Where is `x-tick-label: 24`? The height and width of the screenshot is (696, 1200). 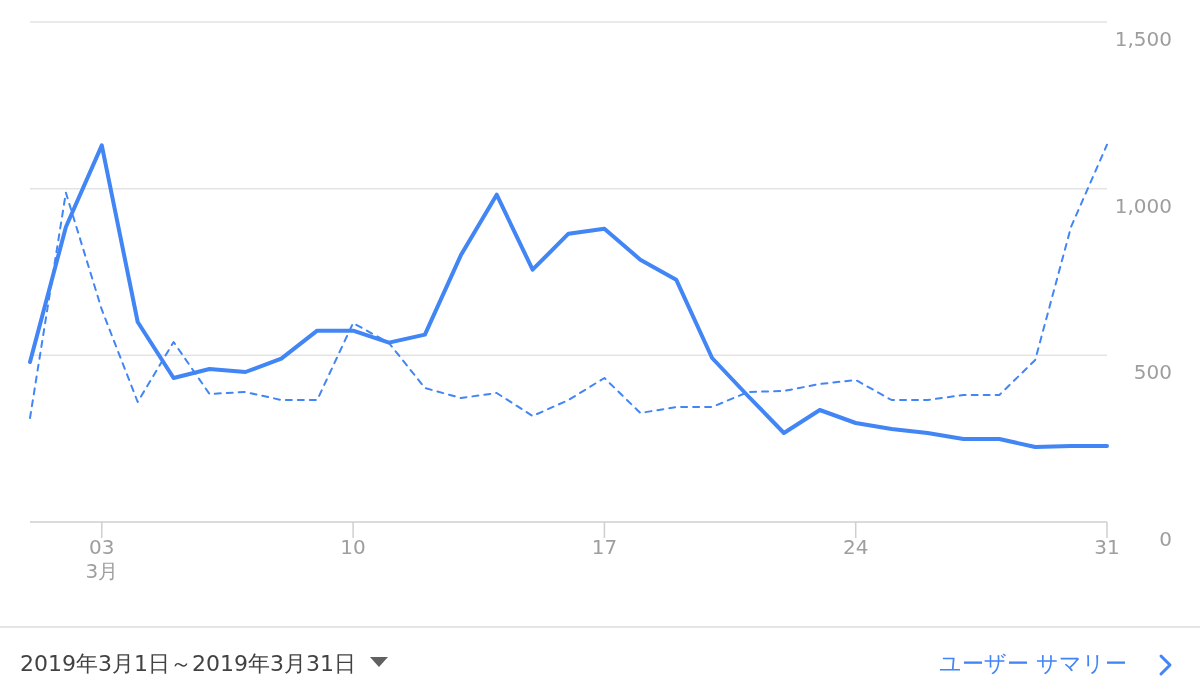 x-tick-label: 24 is located at coordinates (855, 547).